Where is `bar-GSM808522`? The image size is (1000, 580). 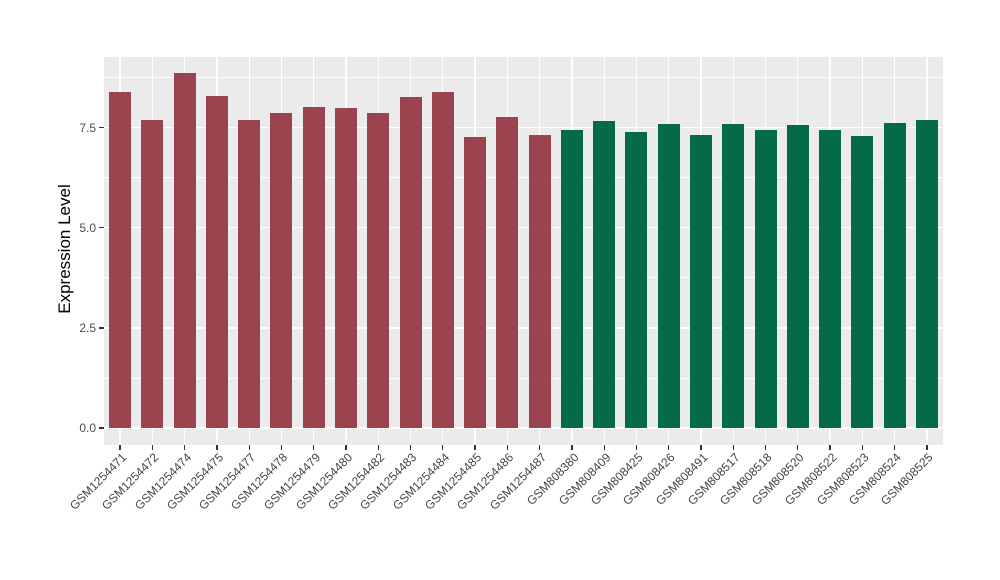 bar-GSM808522 is located at coordinates (830, 279).